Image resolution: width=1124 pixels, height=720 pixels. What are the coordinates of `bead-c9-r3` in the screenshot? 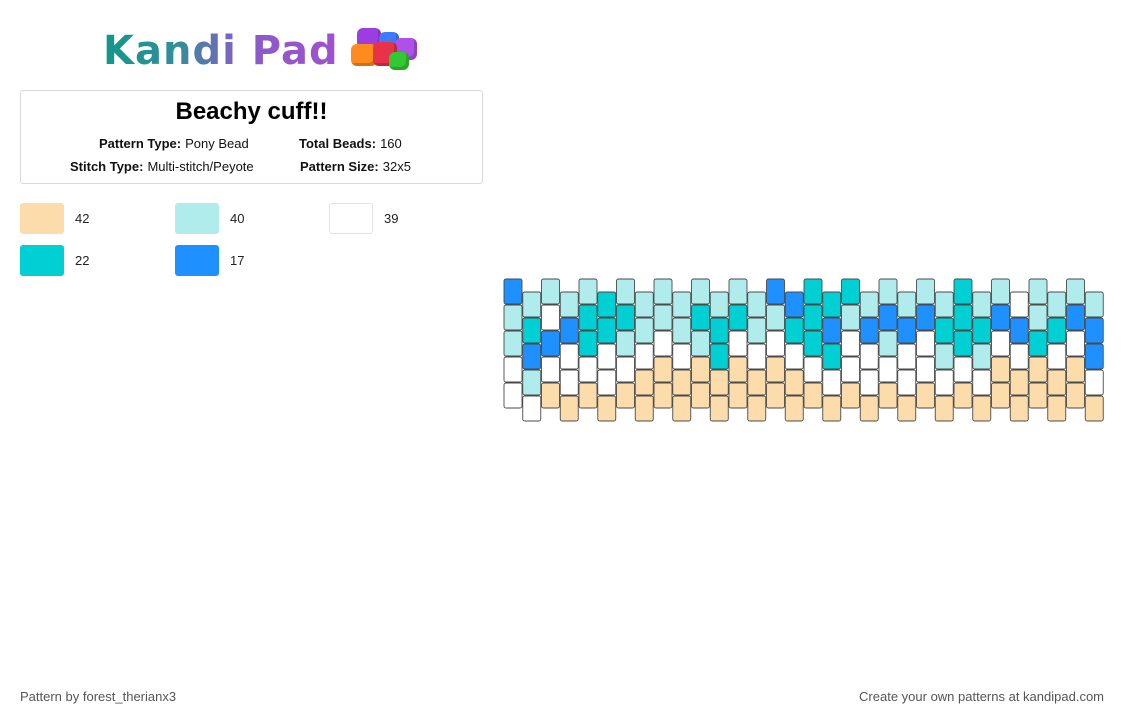 It's located at (682, 382).